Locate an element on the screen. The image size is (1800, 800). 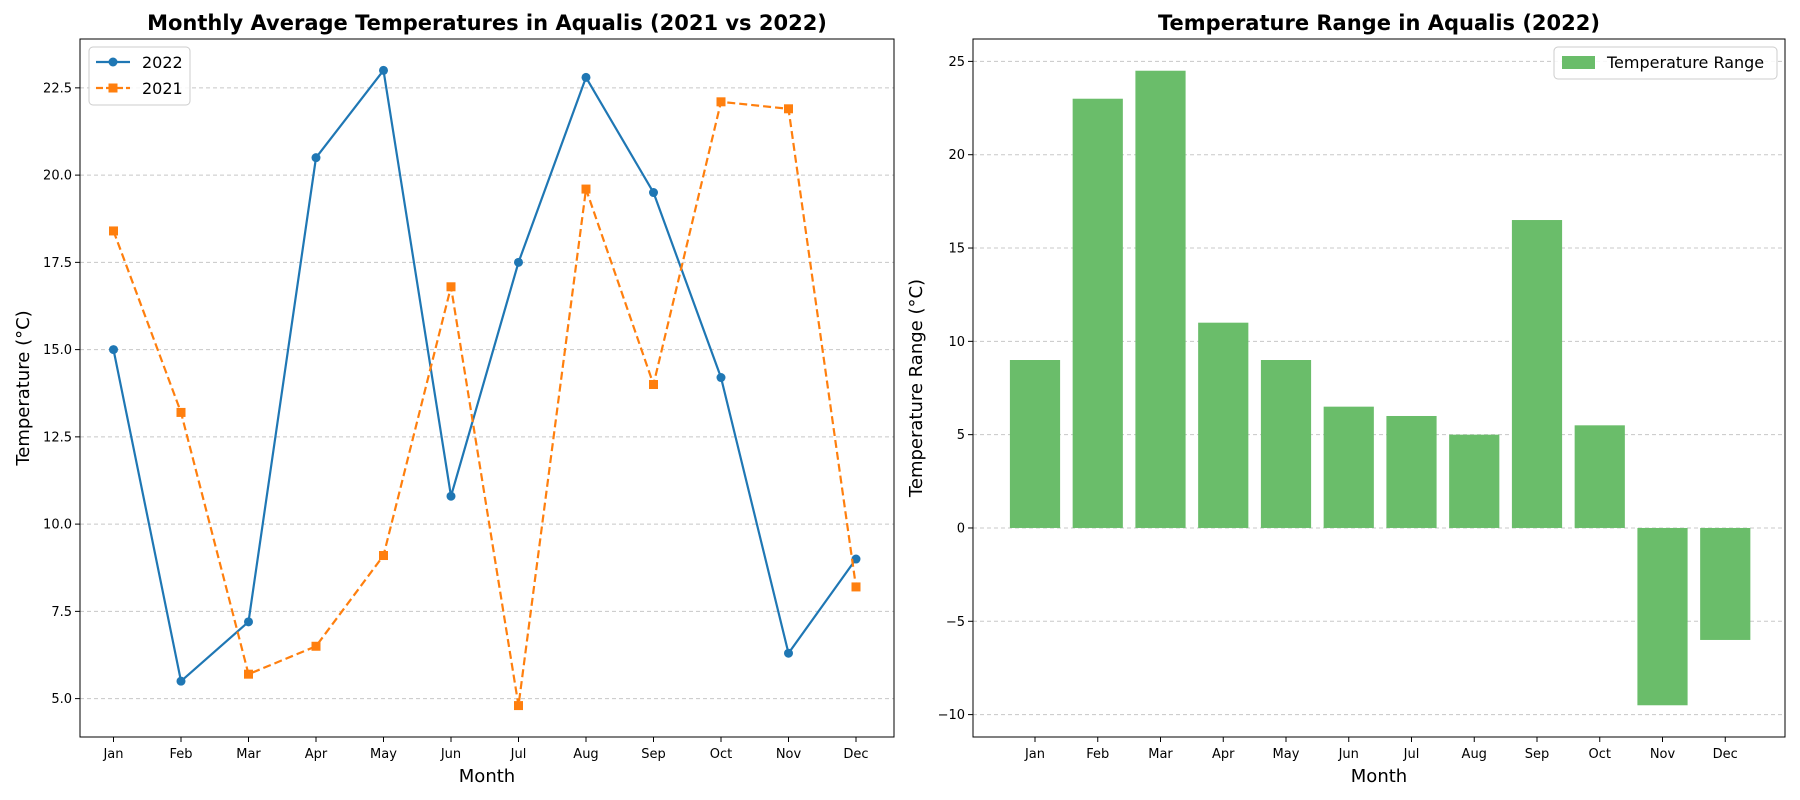
legend-label: Temperature Range is located at coordinates (1685, 62).